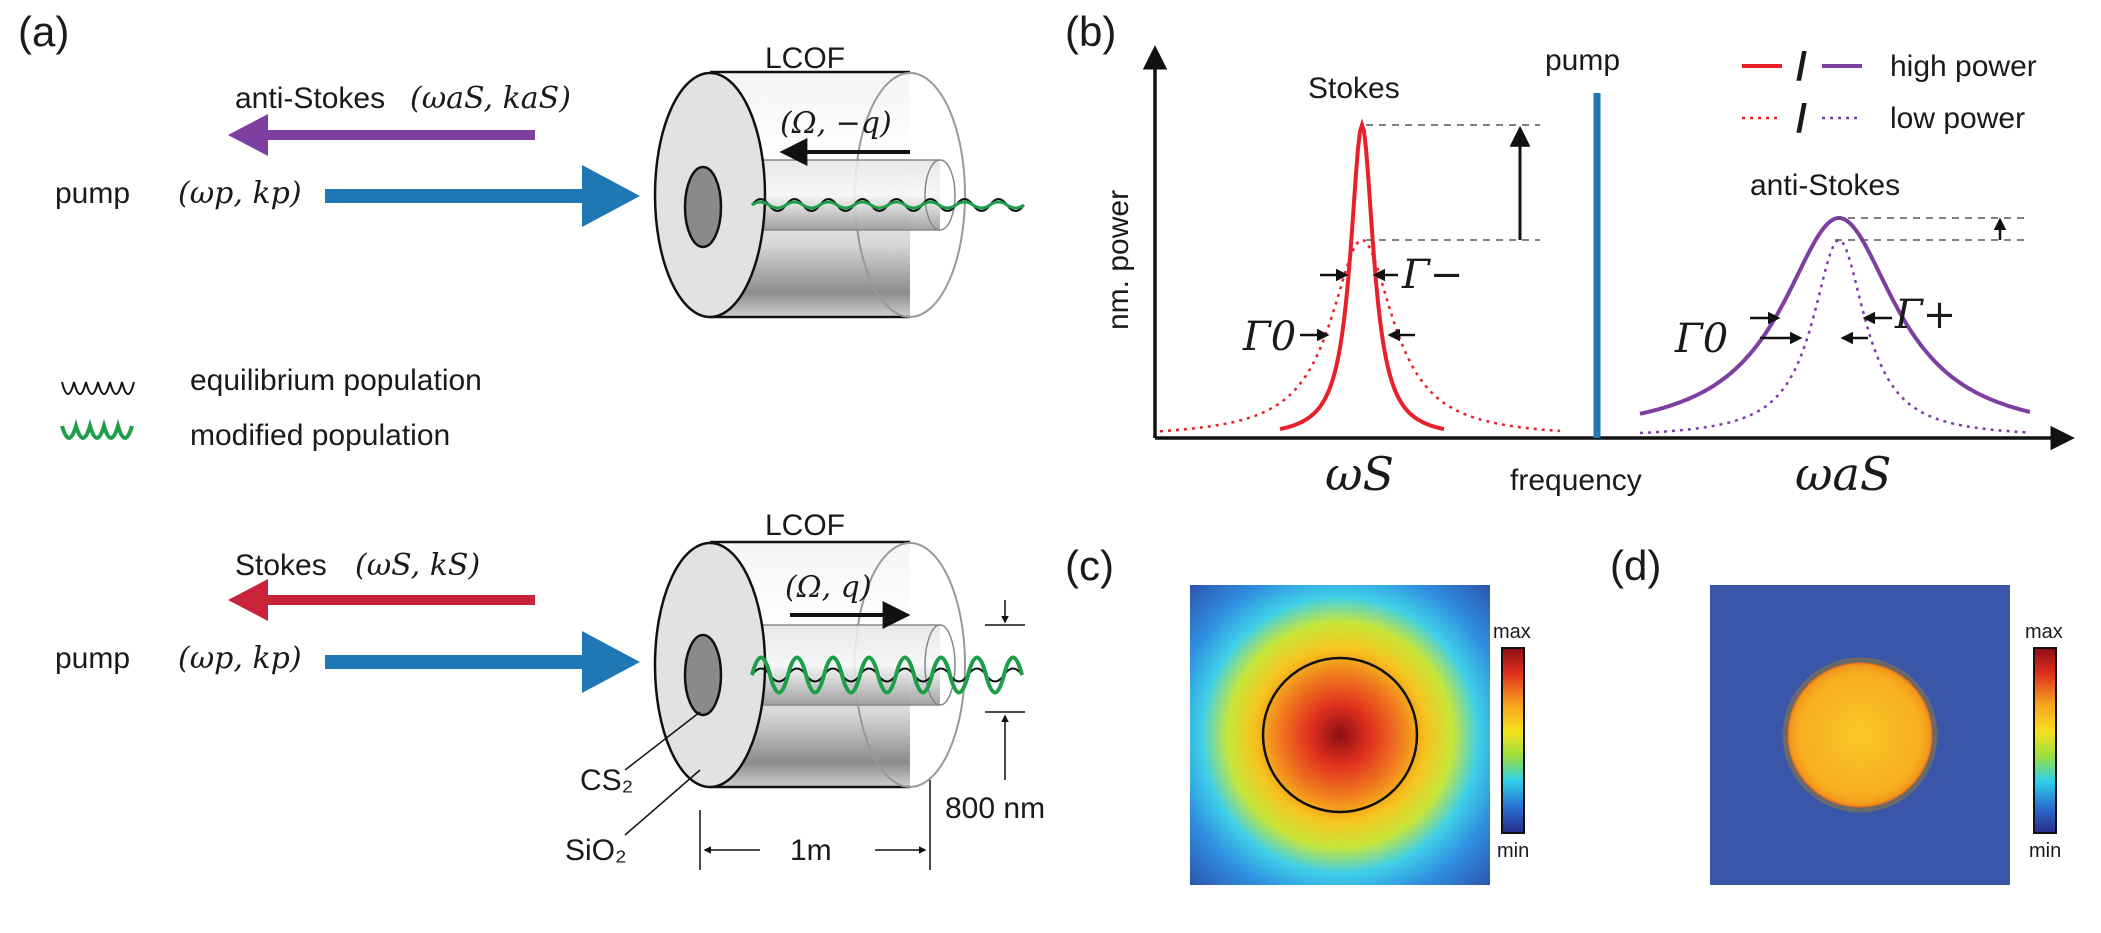 The image size is (2101, 933). I want to click on modified-legend-label: modified population, so click(320, 435).